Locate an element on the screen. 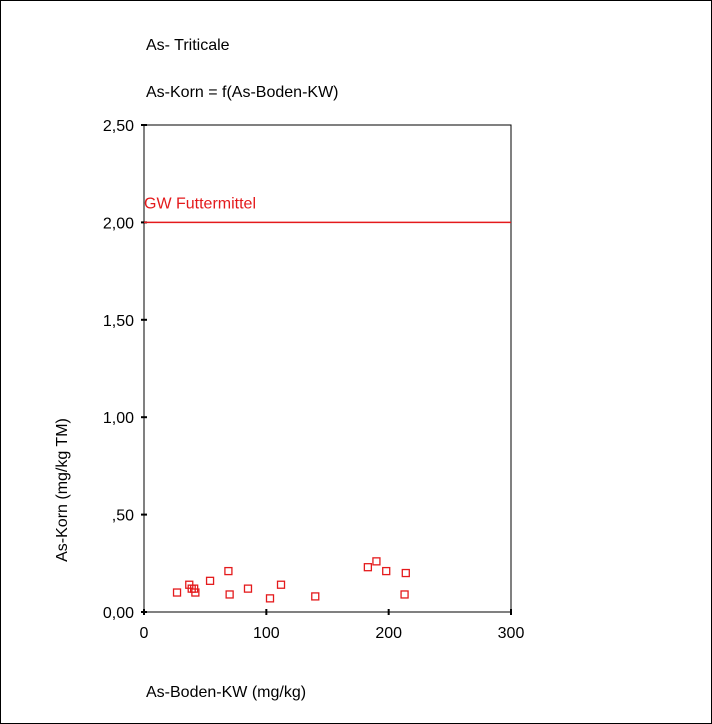  chart-subtitle: As-Korn = f(As-Boden-KW) is located at coordinates (242, 92).